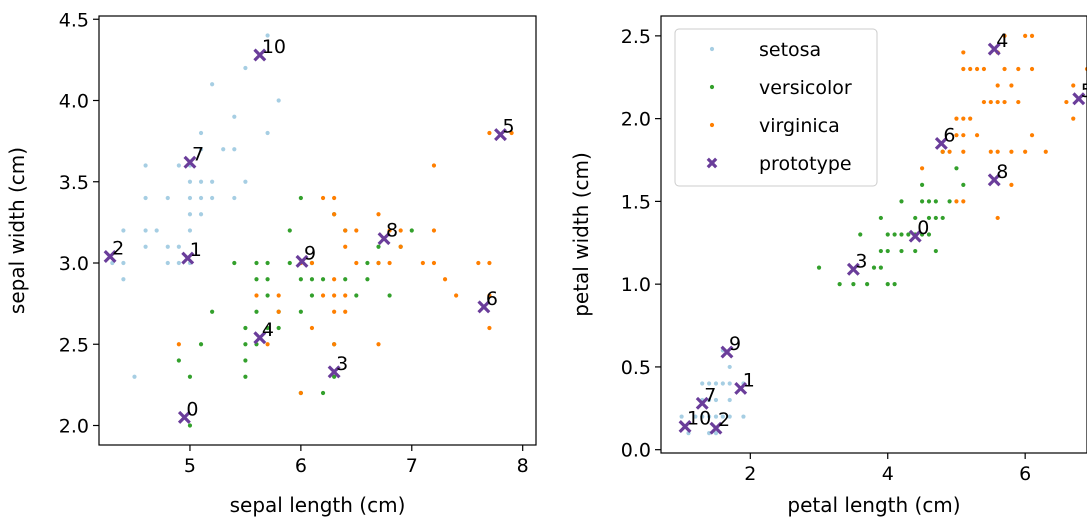  Describe the element at coordinates (735, 344) in the screenshot. I see `prototype-label: 9` at that location.